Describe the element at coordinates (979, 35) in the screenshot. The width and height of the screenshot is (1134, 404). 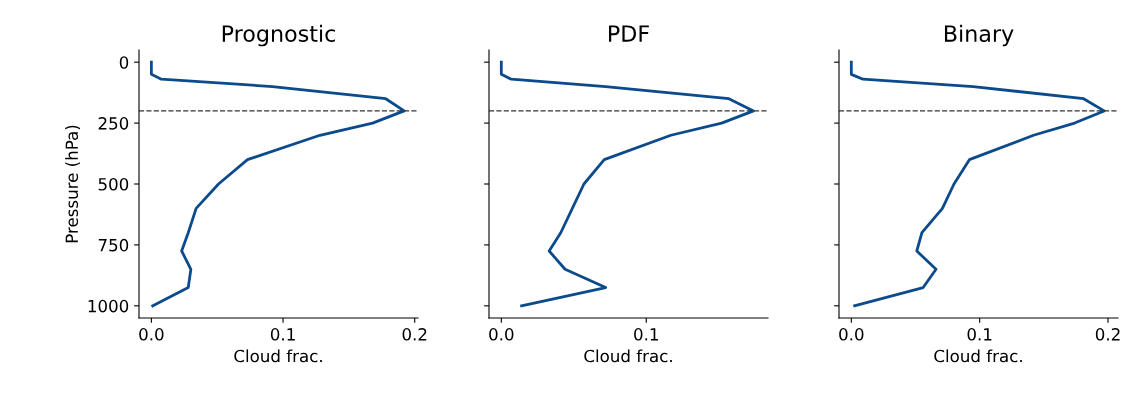
I see `chart-title: Binary` at that location.